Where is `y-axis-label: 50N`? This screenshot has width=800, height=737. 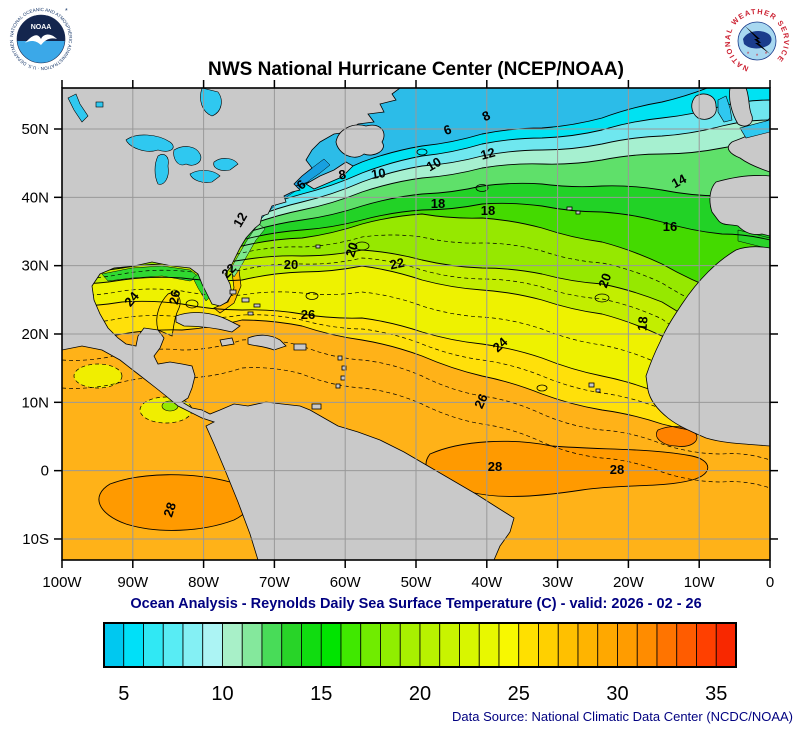
y-axis-label: 50N is located at coordinates (35, 129).